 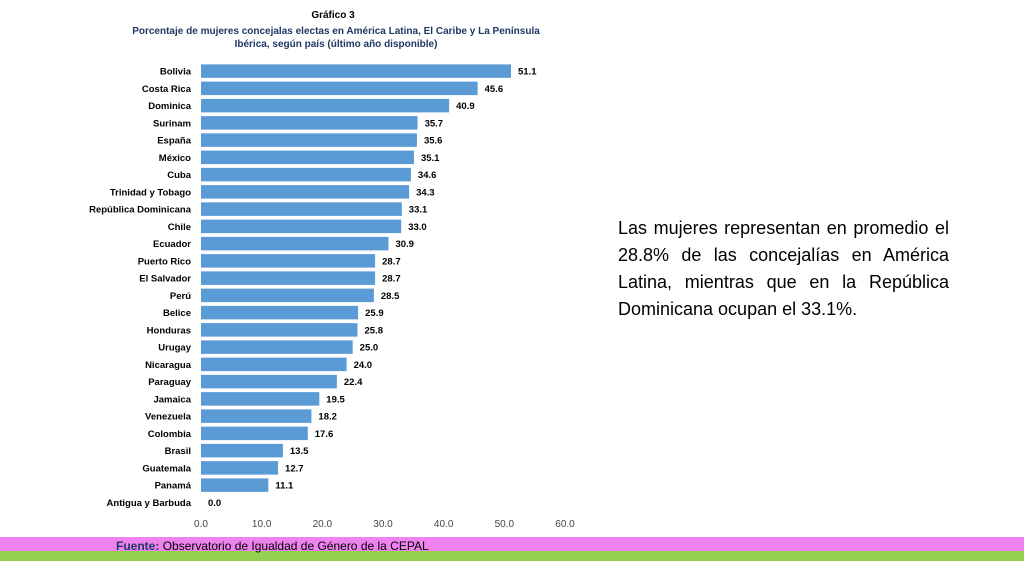 I want to click on category-label: El Salvador, so click(x=165, y=279).